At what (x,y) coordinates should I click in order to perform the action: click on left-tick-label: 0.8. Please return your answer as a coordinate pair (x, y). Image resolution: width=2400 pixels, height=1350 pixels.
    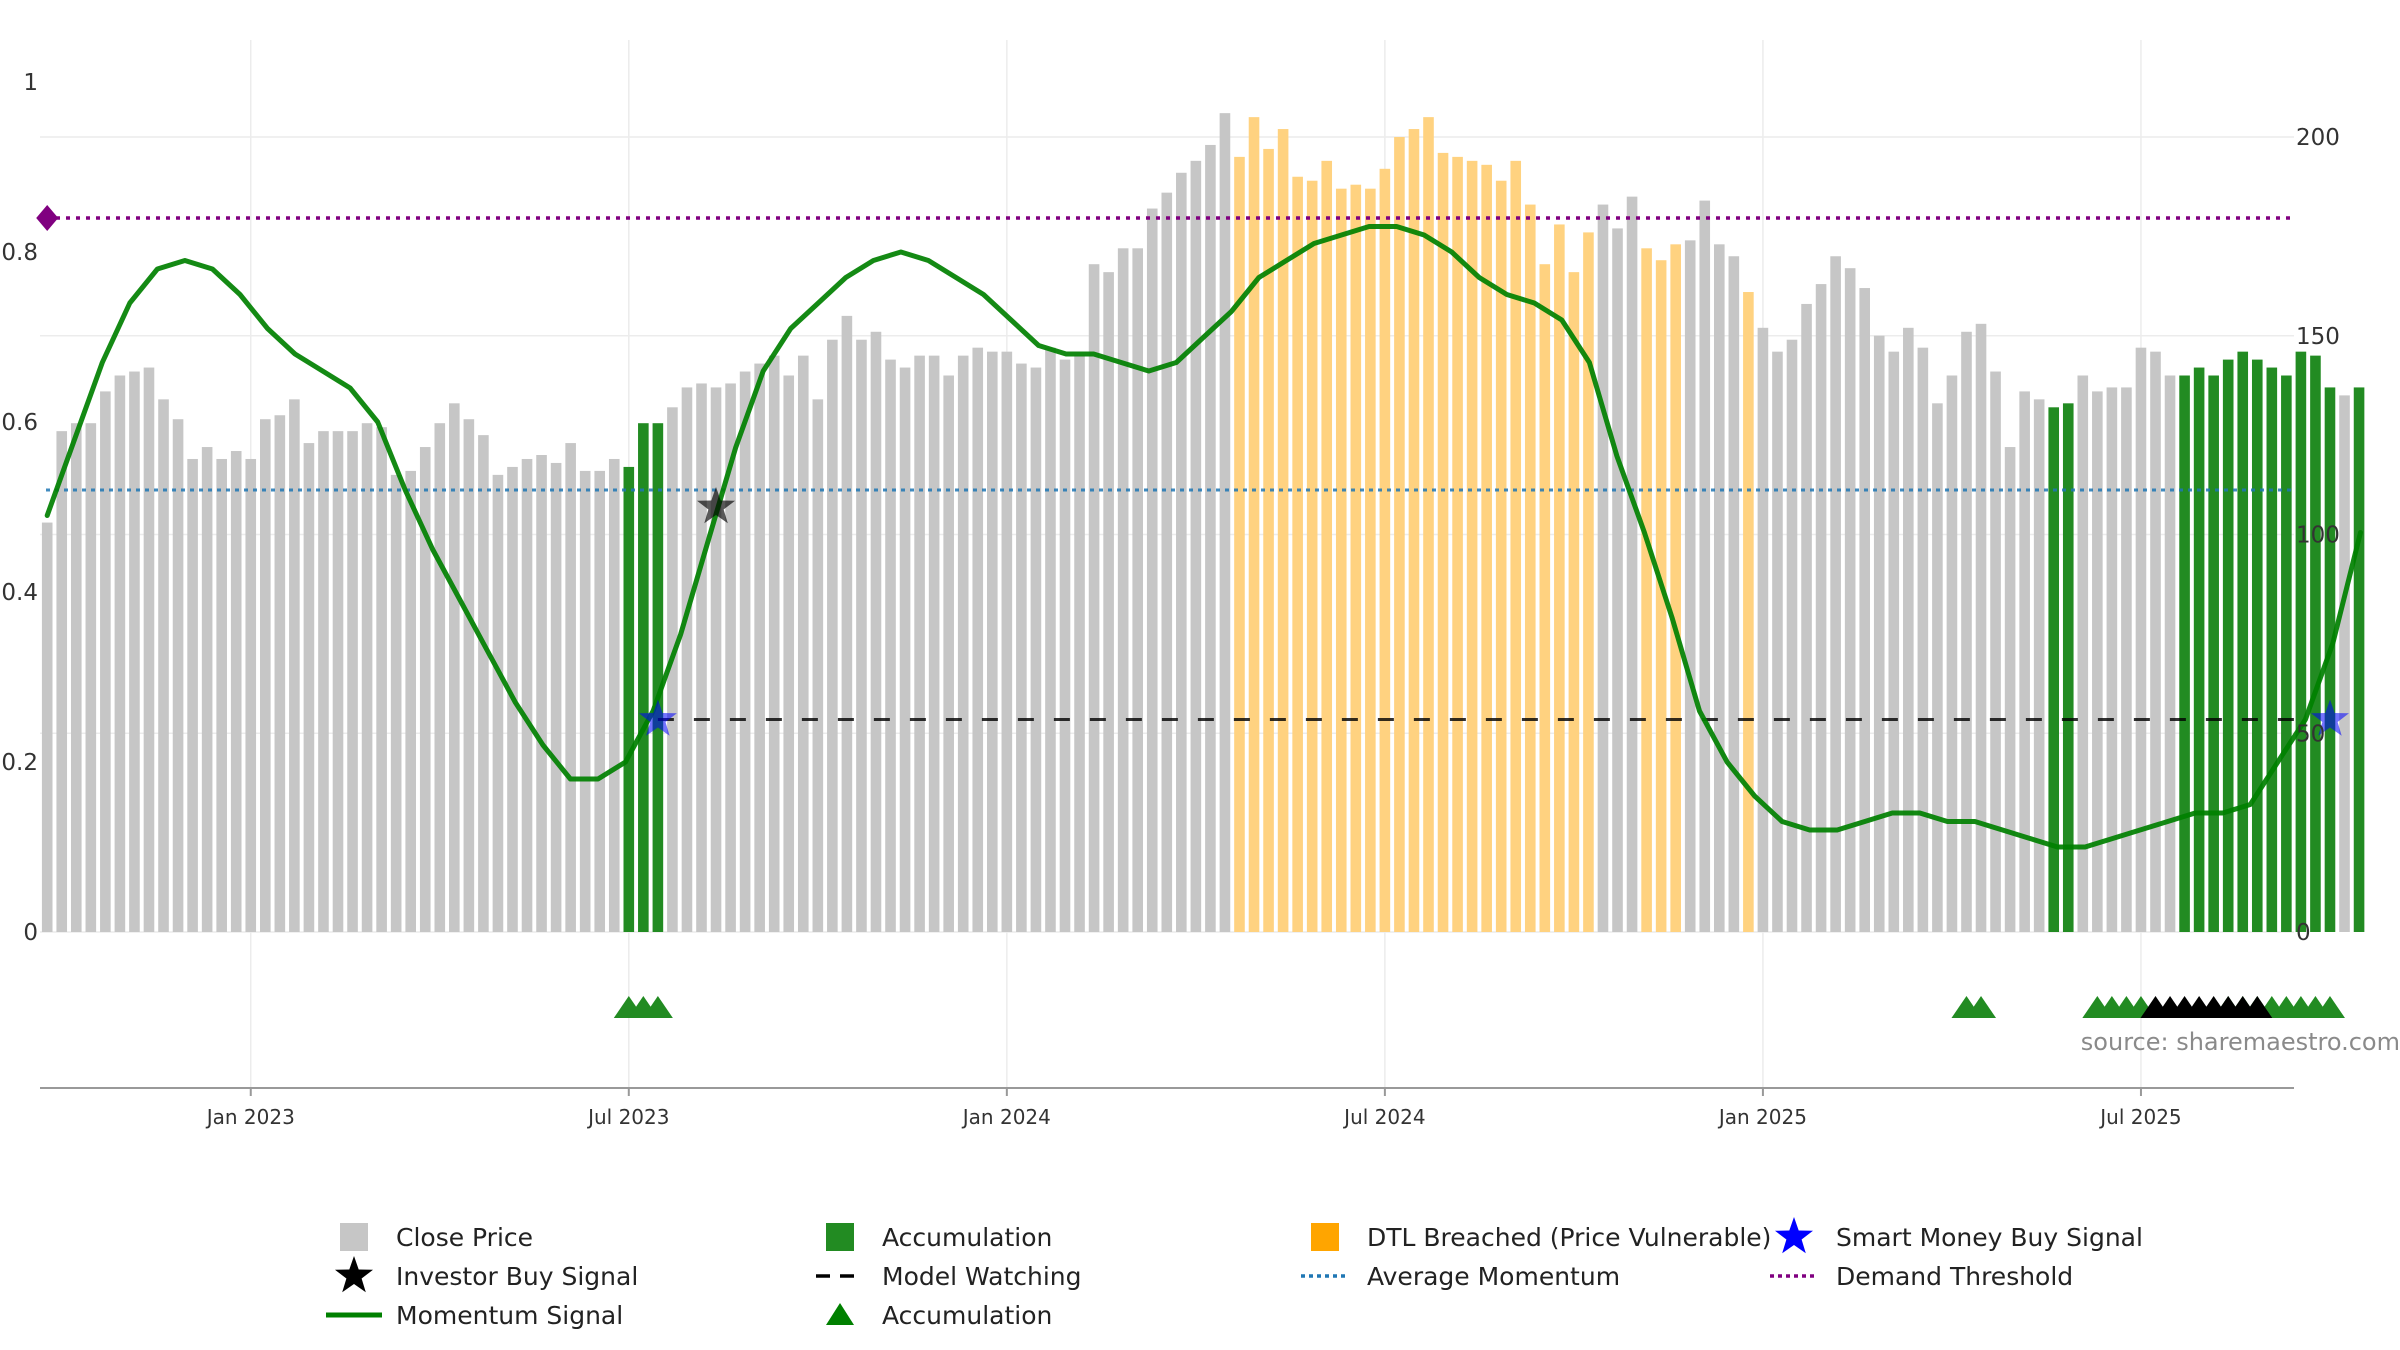
    Looking at the image, I should click on (19, 253).